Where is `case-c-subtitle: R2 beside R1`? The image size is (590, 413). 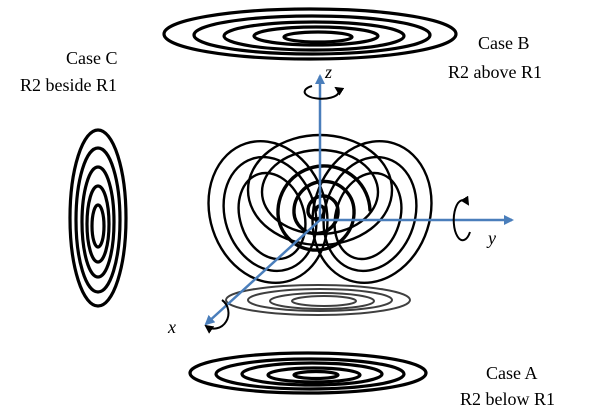 case-c-subtitle: R2 beside R1 is located at coordinates (68, 85).